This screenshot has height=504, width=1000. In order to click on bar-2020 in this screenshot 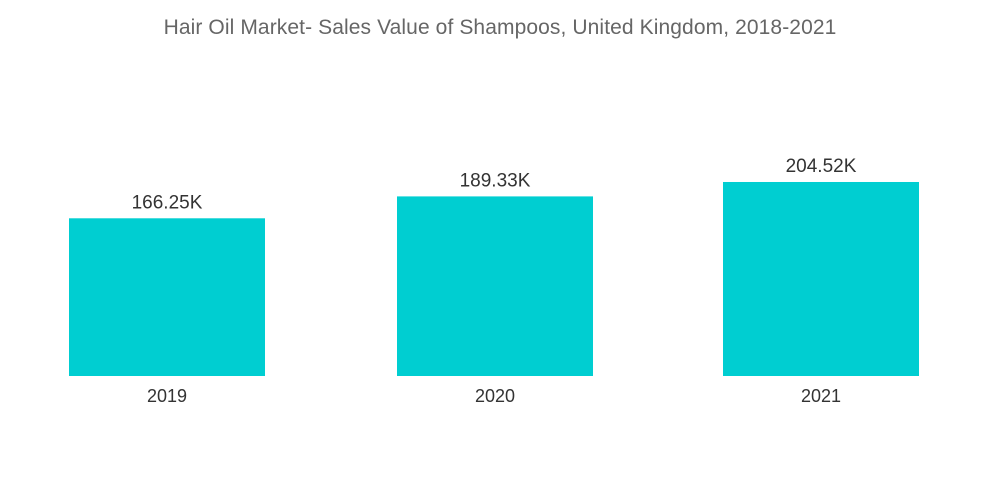, I will do `click(495, 286)`.